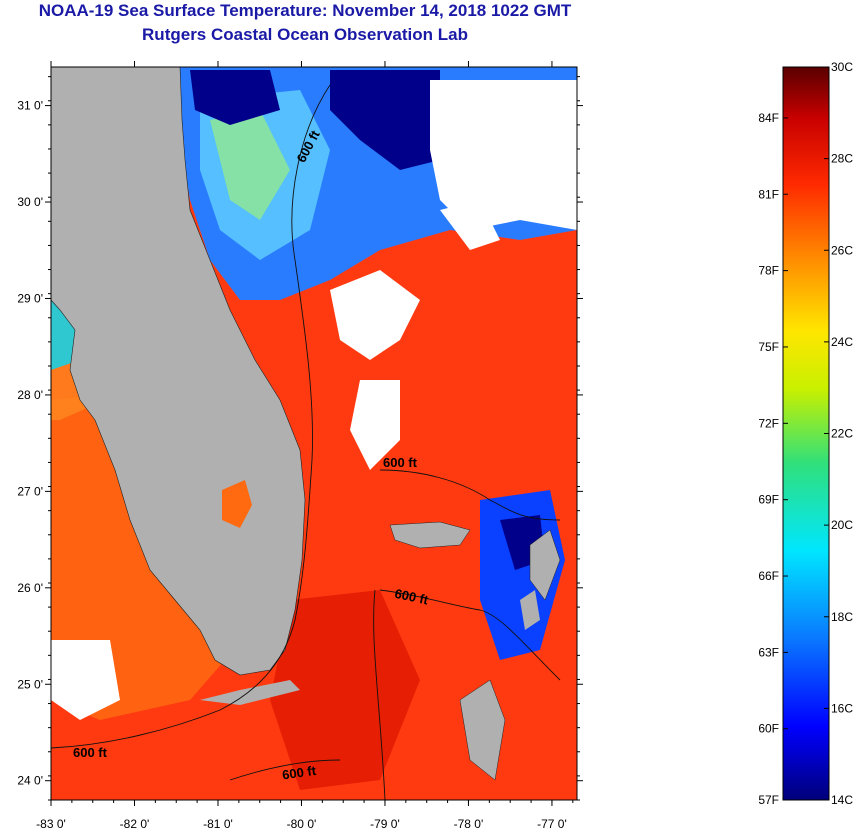  Describe the element at coordinates (250, 165) in the screenshot. I see `water-green-patch` at that location.